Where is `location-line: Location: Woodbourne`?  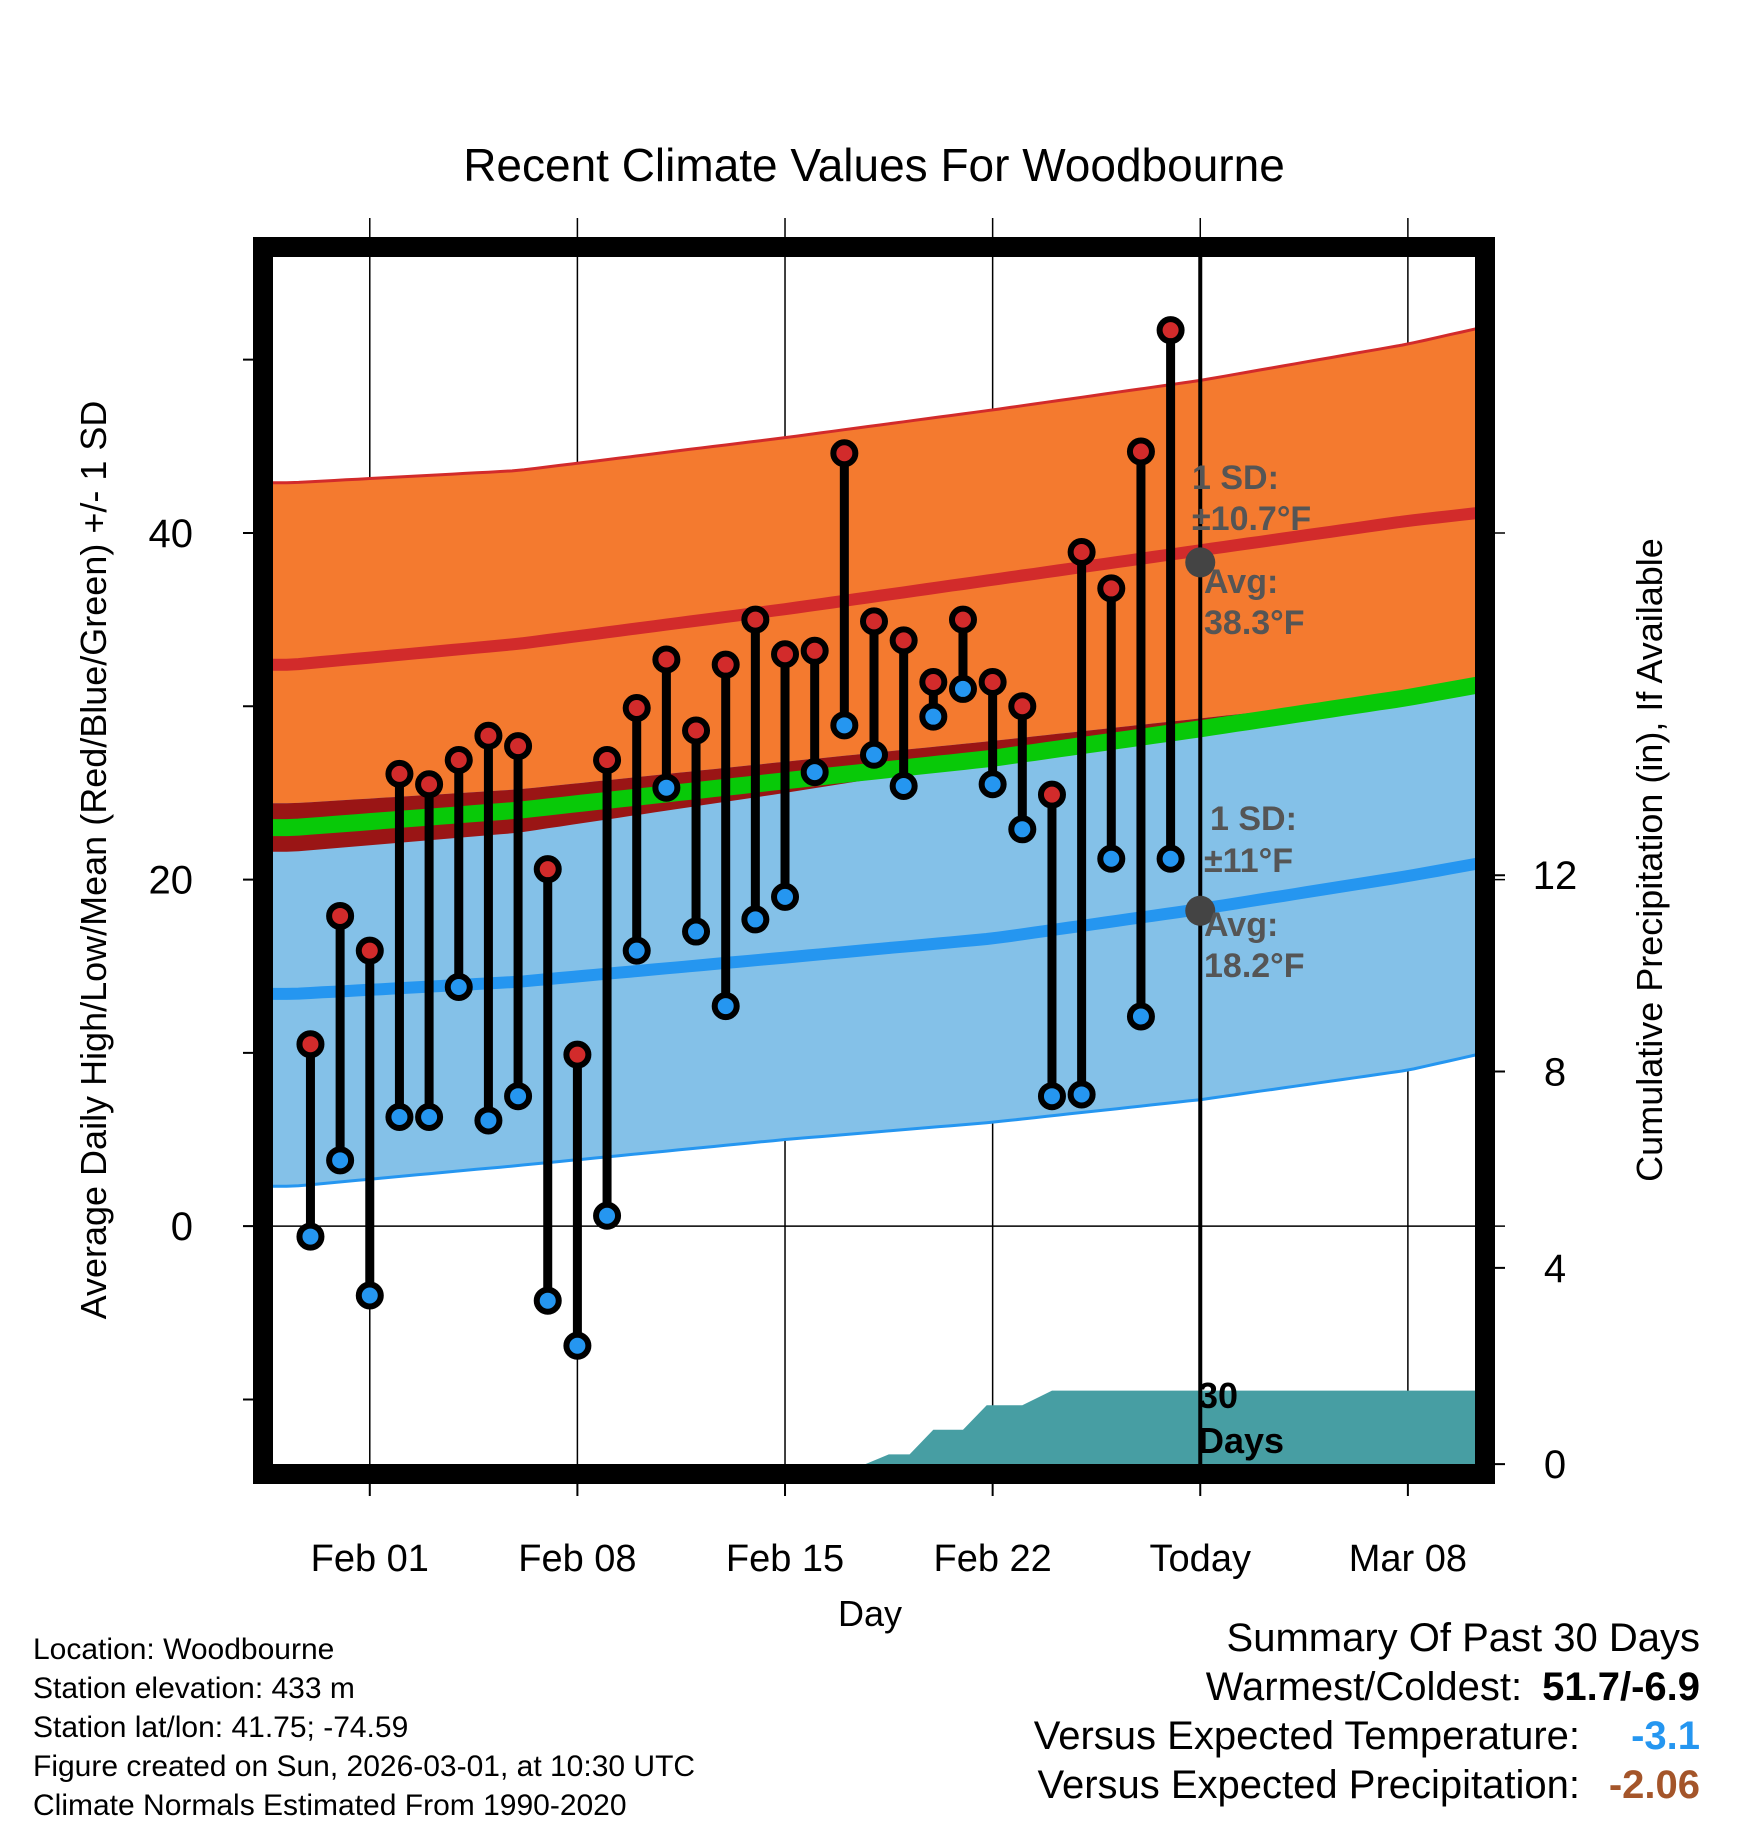
location-line: Location: Woodbourne is located at coordinates (184, 1649).